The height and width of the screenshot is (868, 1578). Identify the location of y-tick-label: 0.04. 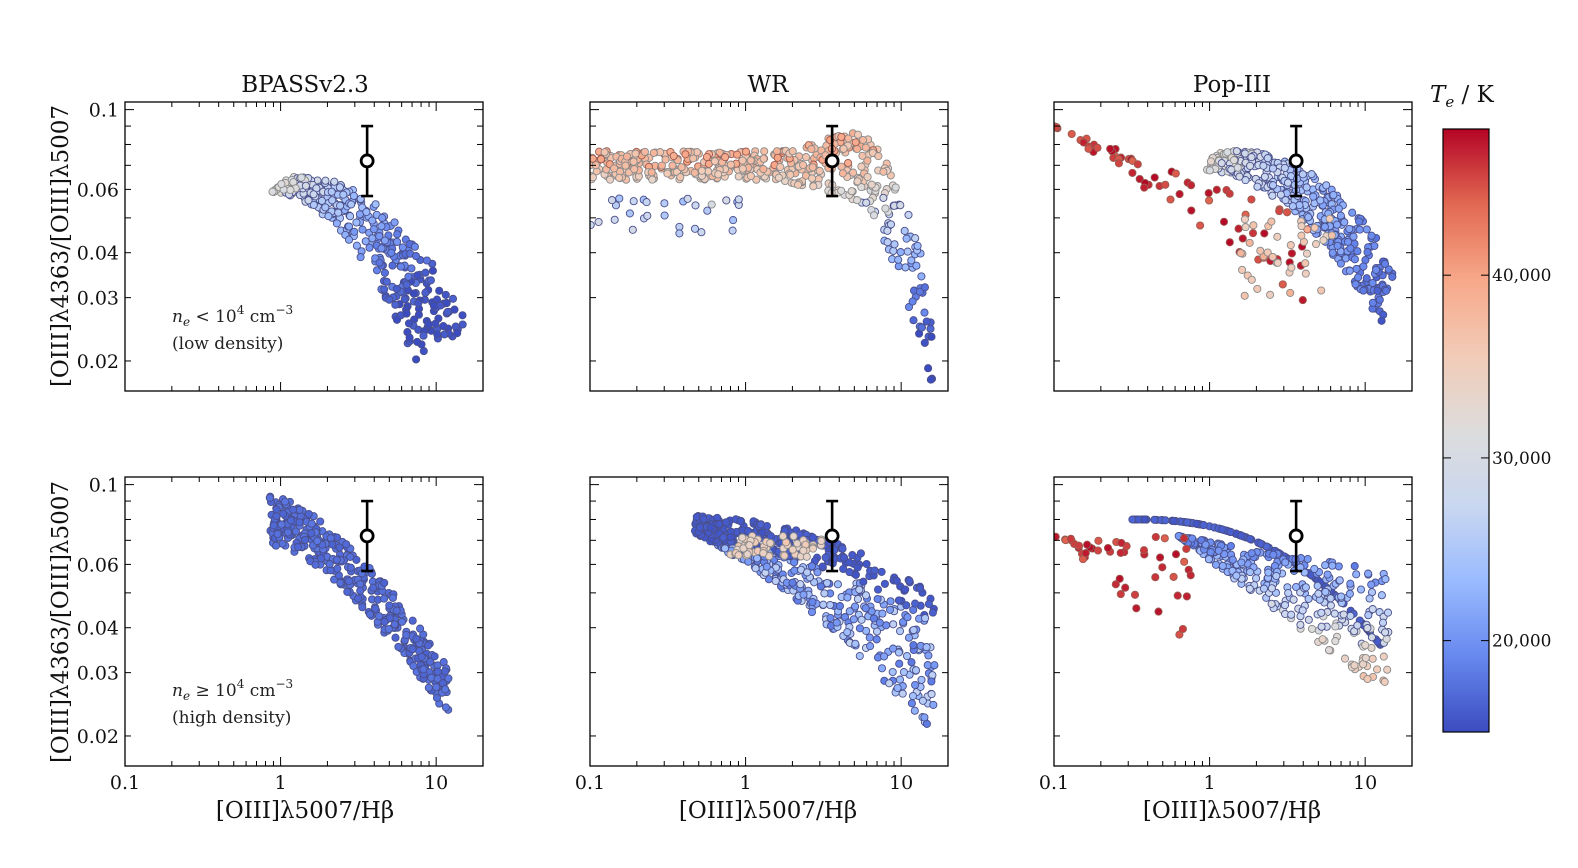
(98, 254).